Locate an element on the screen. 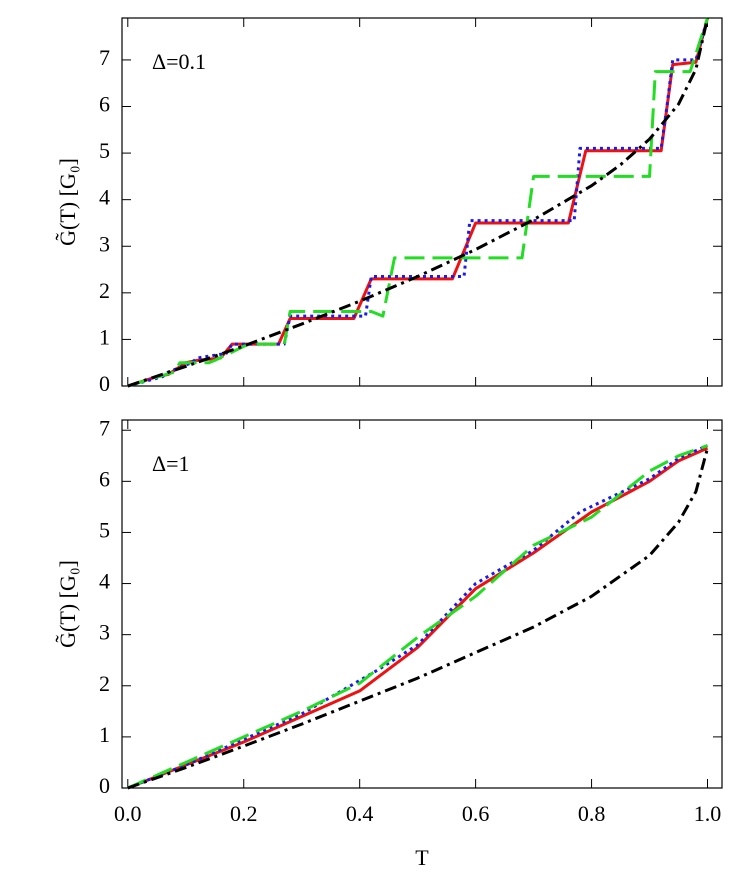 The height and width of the screenshot is (884, 747). x-tick-label: 0.6 is located at coordinates (476, 813).